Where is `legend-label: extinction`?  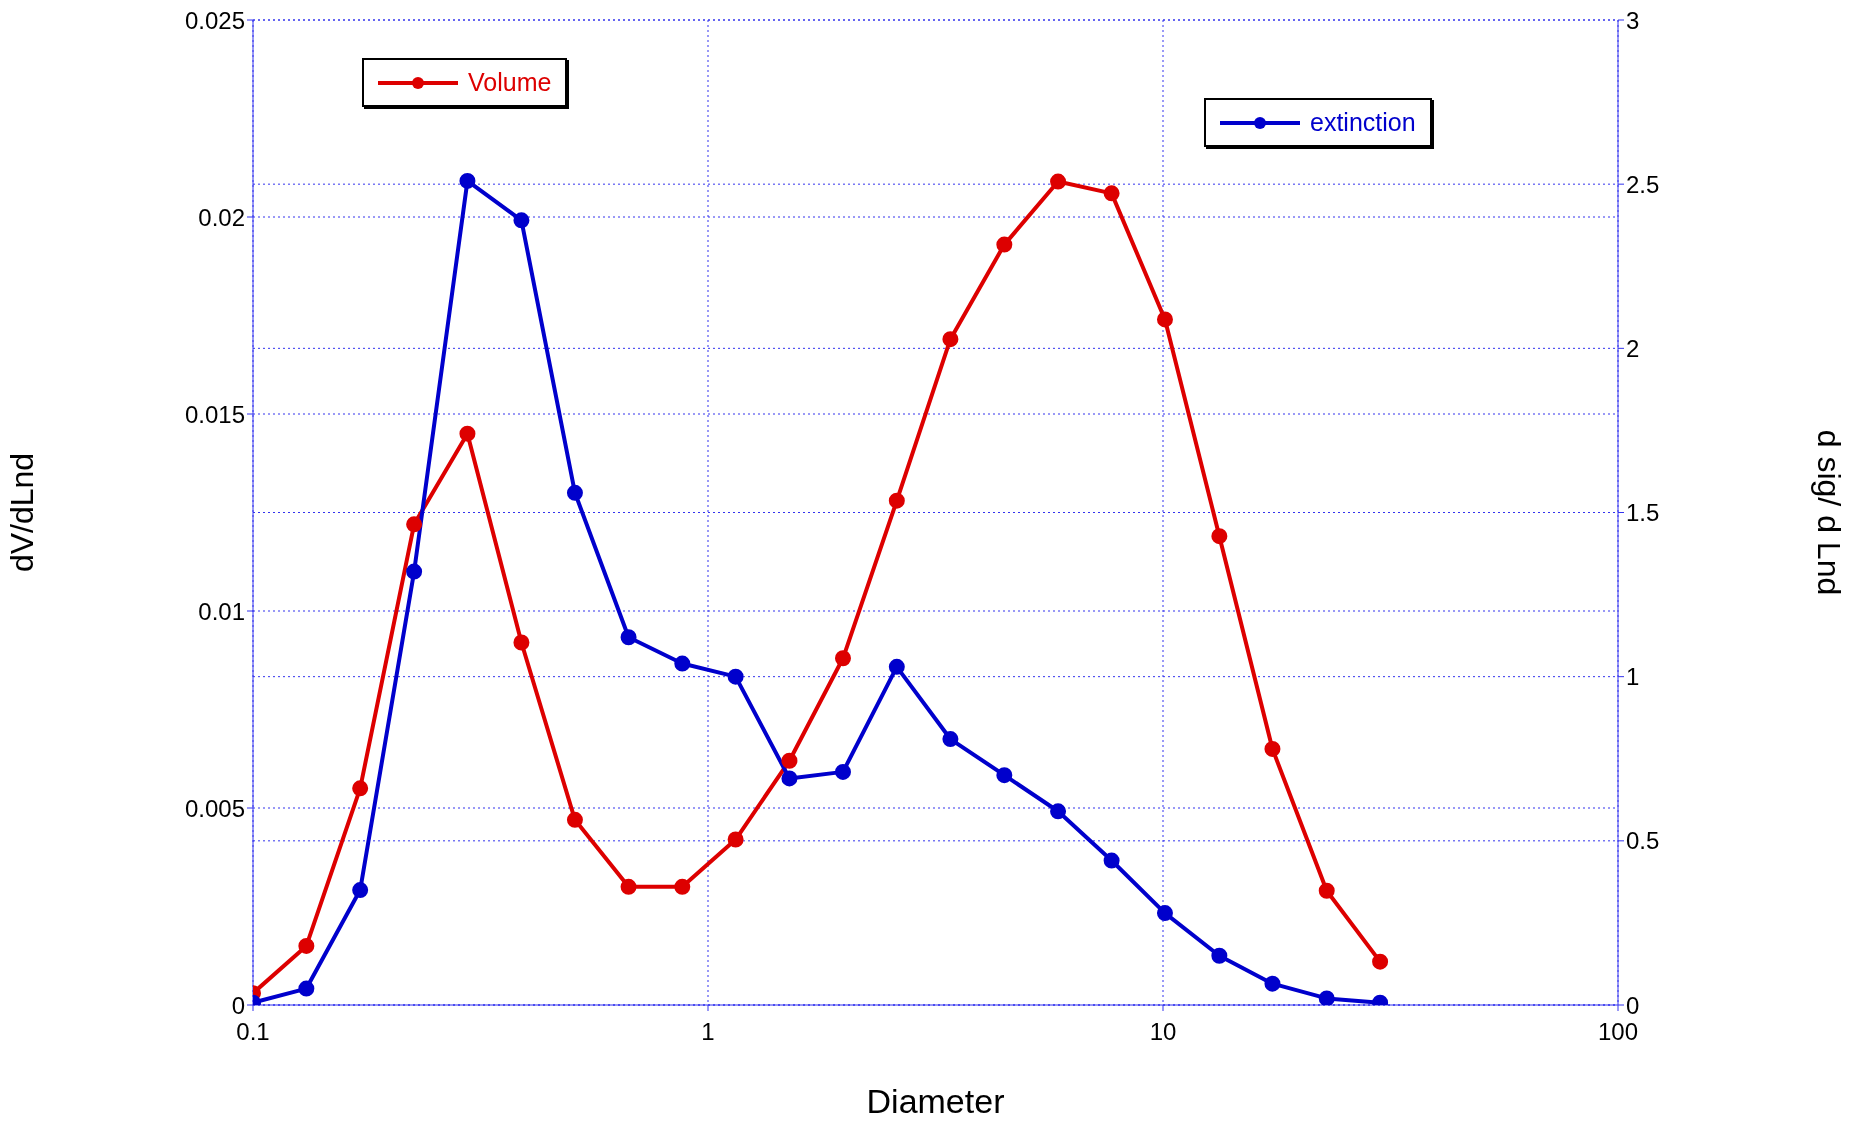
legend-label: extinction is located at coordinates (1363, 122).